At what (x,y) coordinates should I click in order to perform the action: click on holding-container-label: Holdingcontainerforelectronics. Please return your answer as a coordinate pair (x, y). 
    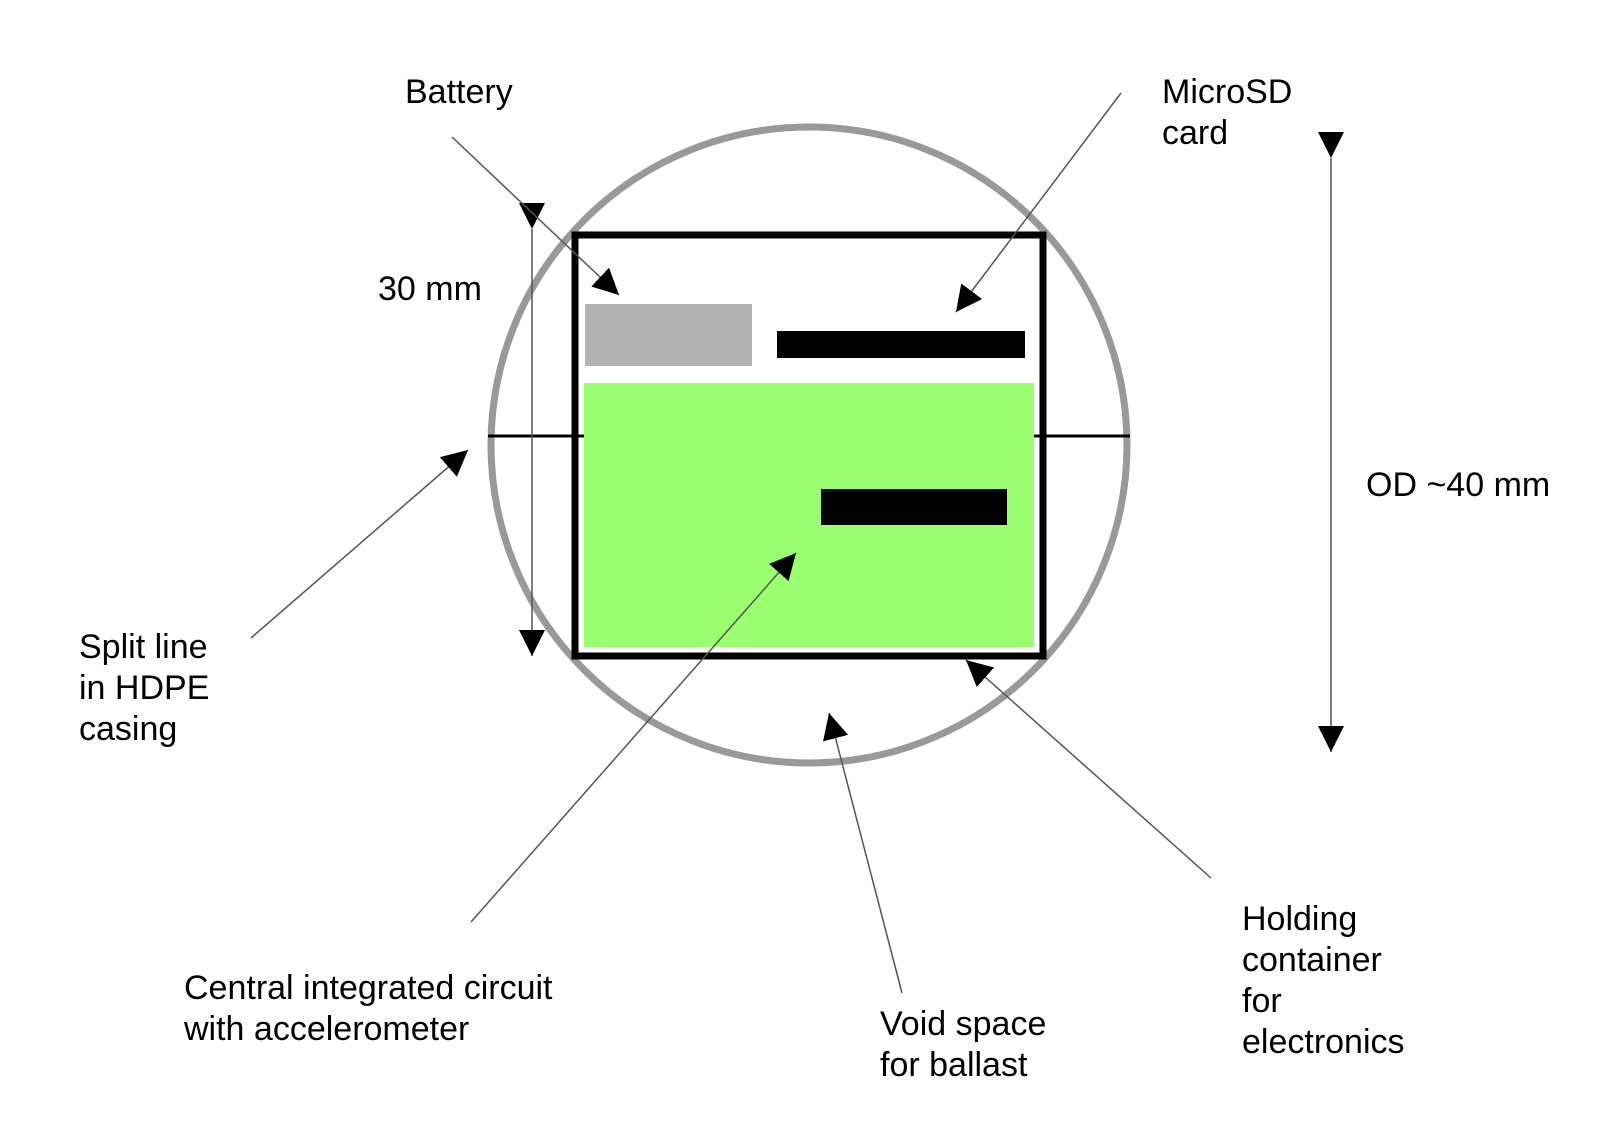
    Looking at the image, I should click on (1323, 981).